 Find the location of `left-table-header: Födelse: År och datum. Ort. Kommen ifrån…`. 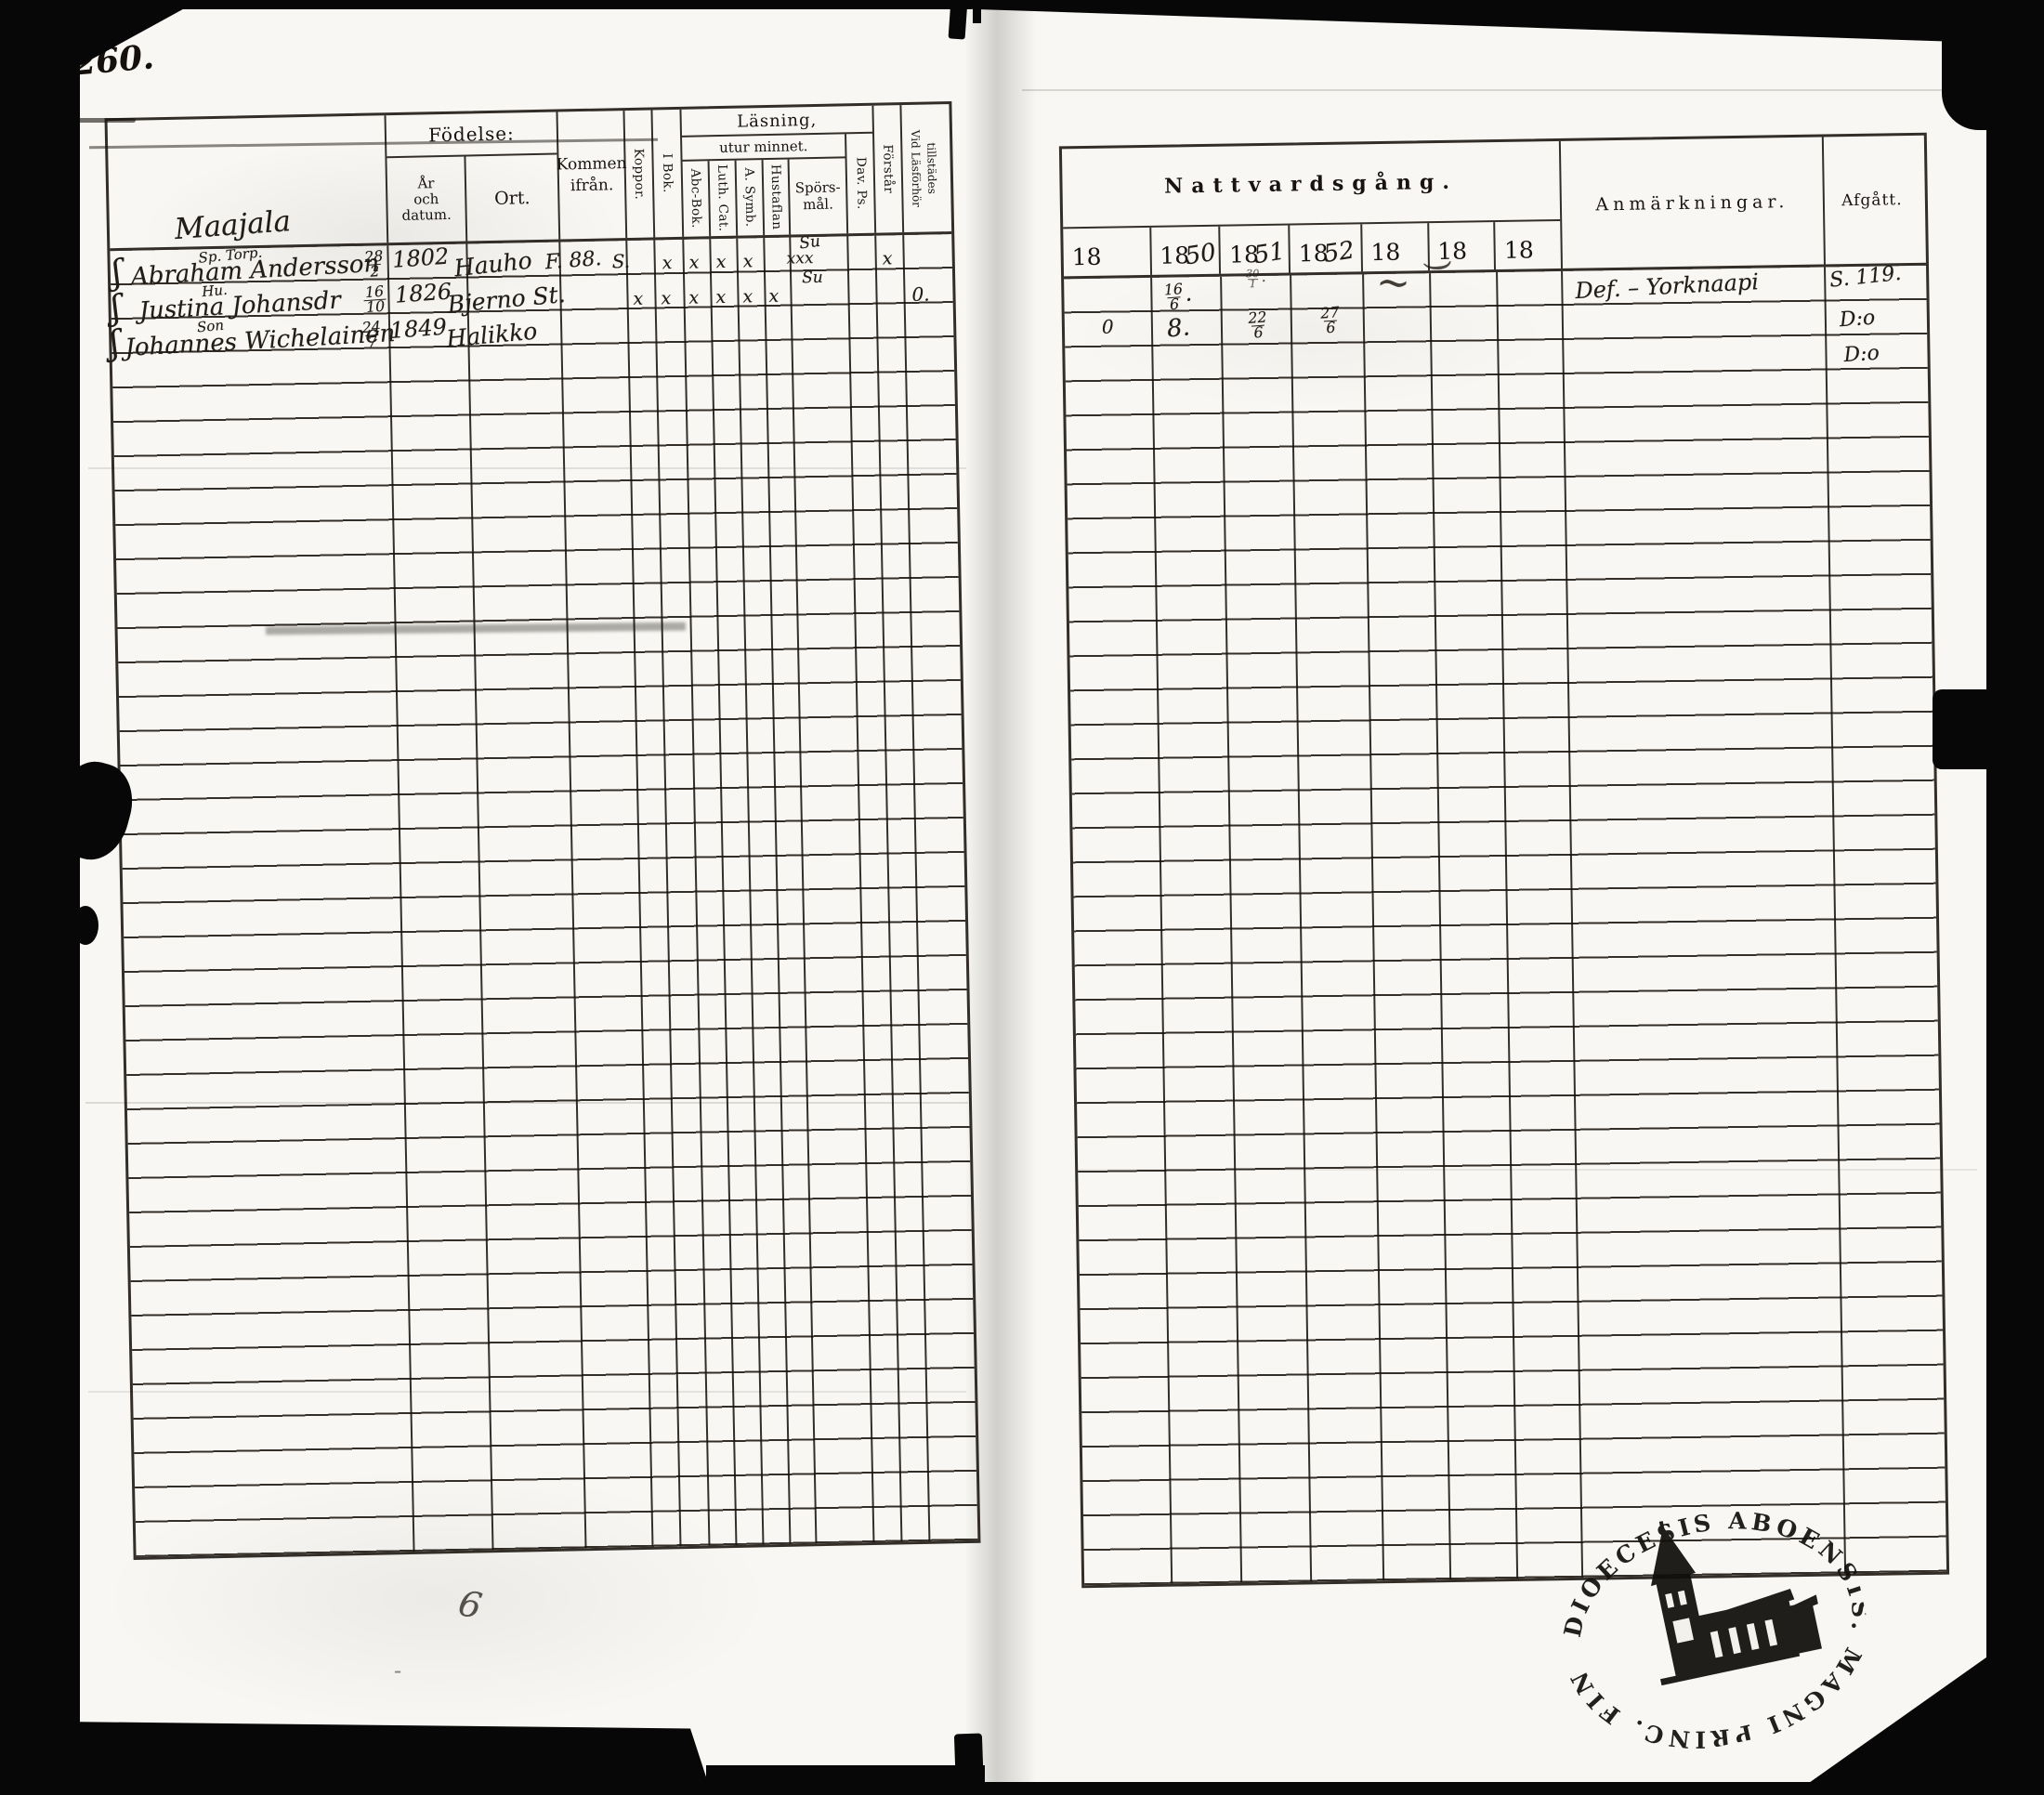

left-table-header: Födelse: År och datum. Ort. Kommen ifrån… is located at coordinates (529, 178).